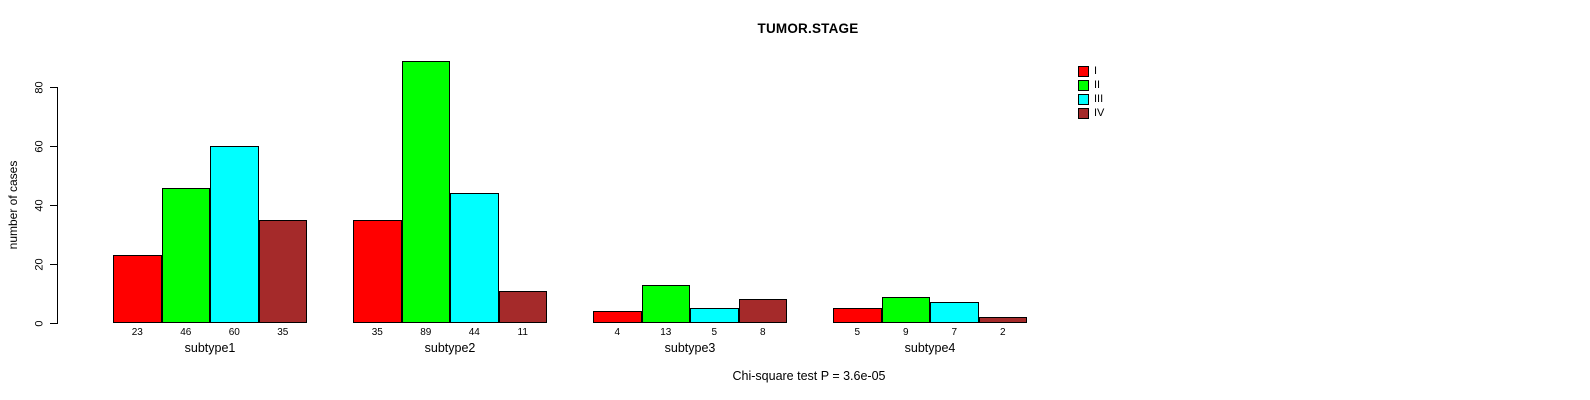  What do you see at coordinates (39, 323) in the screenshot?
I see `y-tick-label: 0` at bounding box center [39, 323].